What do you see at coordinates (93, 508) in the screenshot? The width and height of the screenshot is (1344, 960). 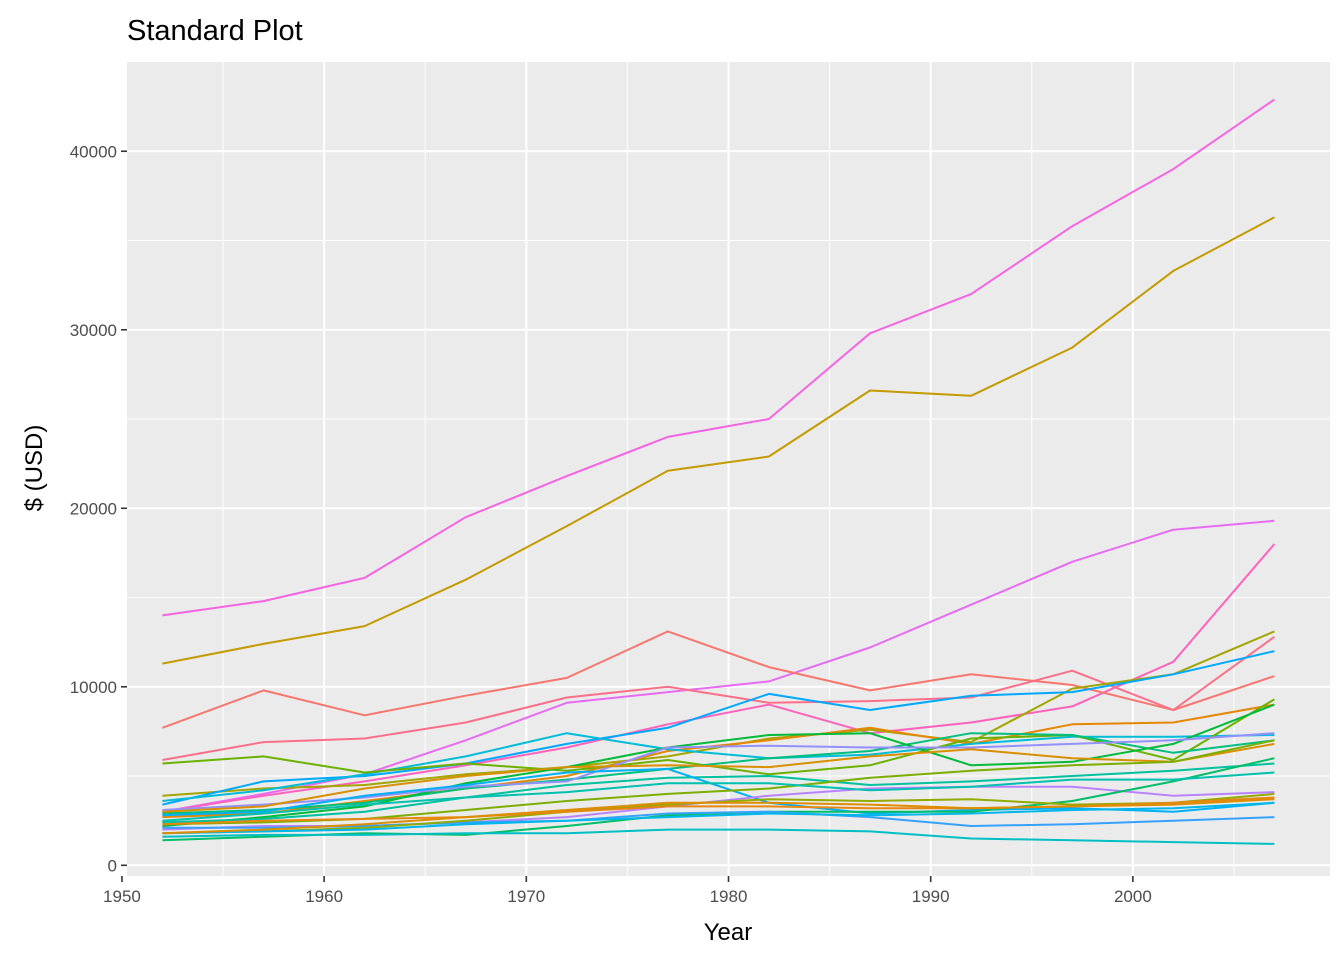 I see `y-tick-label: 20000` at bounding box center [93, 508].